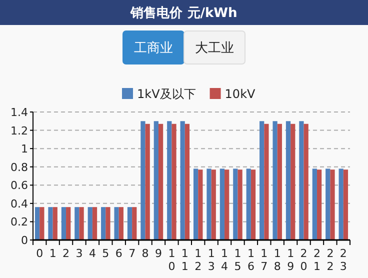 This screenshot has height=278, width=368. I want to click on chart-title: 销售电价 元/kWh, so click(184, 13).